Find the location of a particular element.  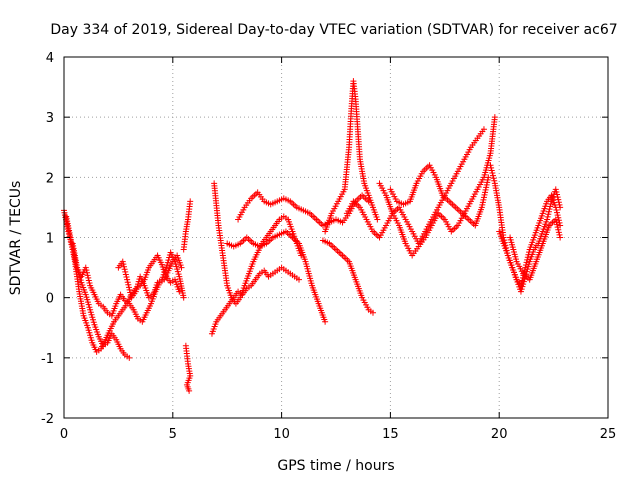

y-tick-label: -1 is located at coordinates (47, 359).